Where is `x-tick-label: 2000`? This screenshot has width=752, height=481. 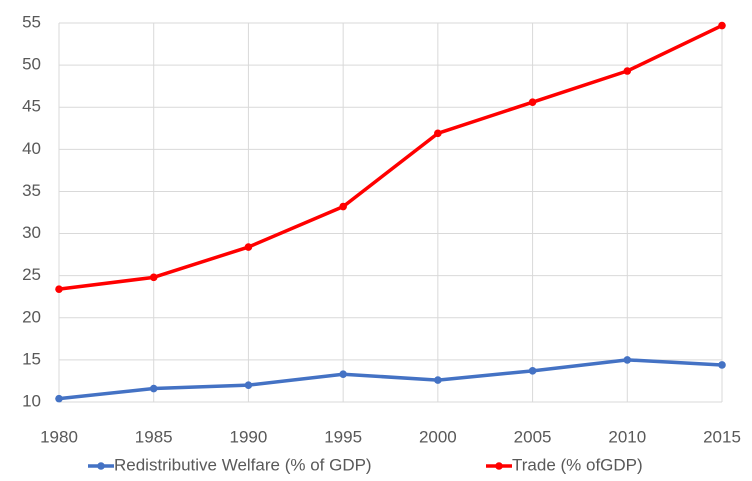 x-tick-label: 2000 is located at coordinates (438, 436).